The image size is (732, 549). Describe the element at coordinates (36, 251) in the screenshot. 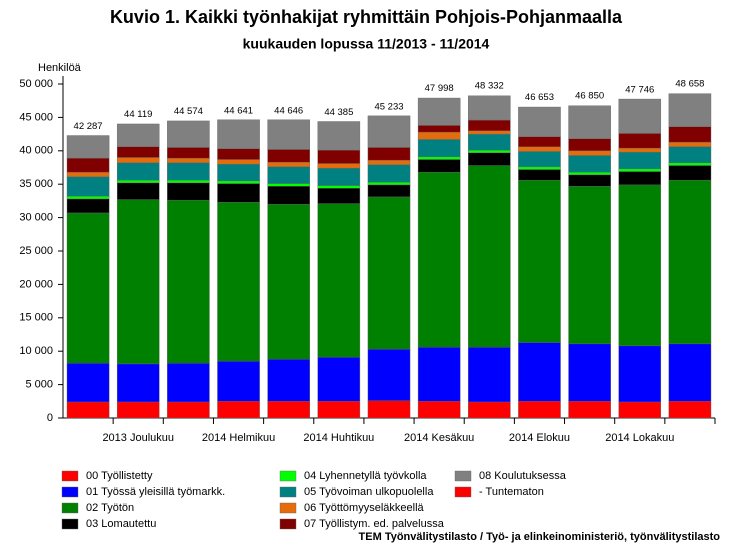

I see `y-tick-label: 25 000` at that location.